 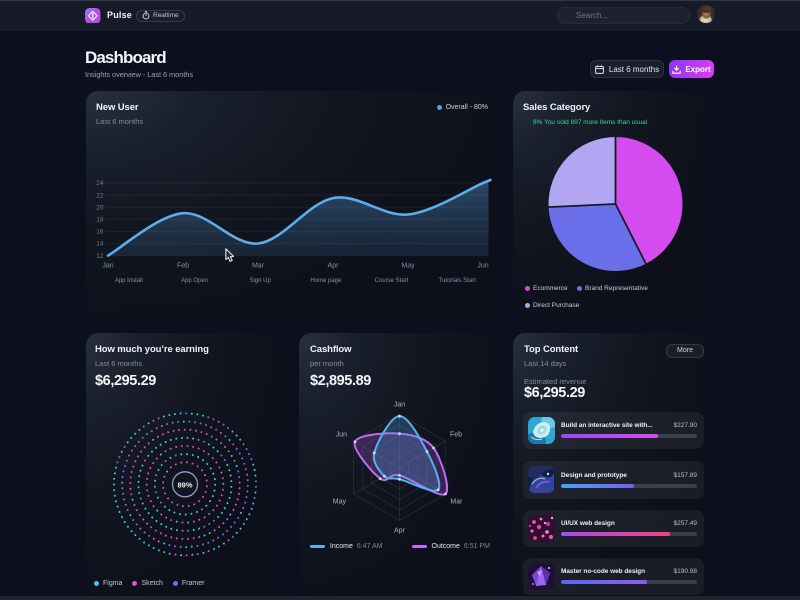 What do you see at coordinates (100, 232) in the screenshot?
I see `svg-text: 16` at bounding box center [100, 232].